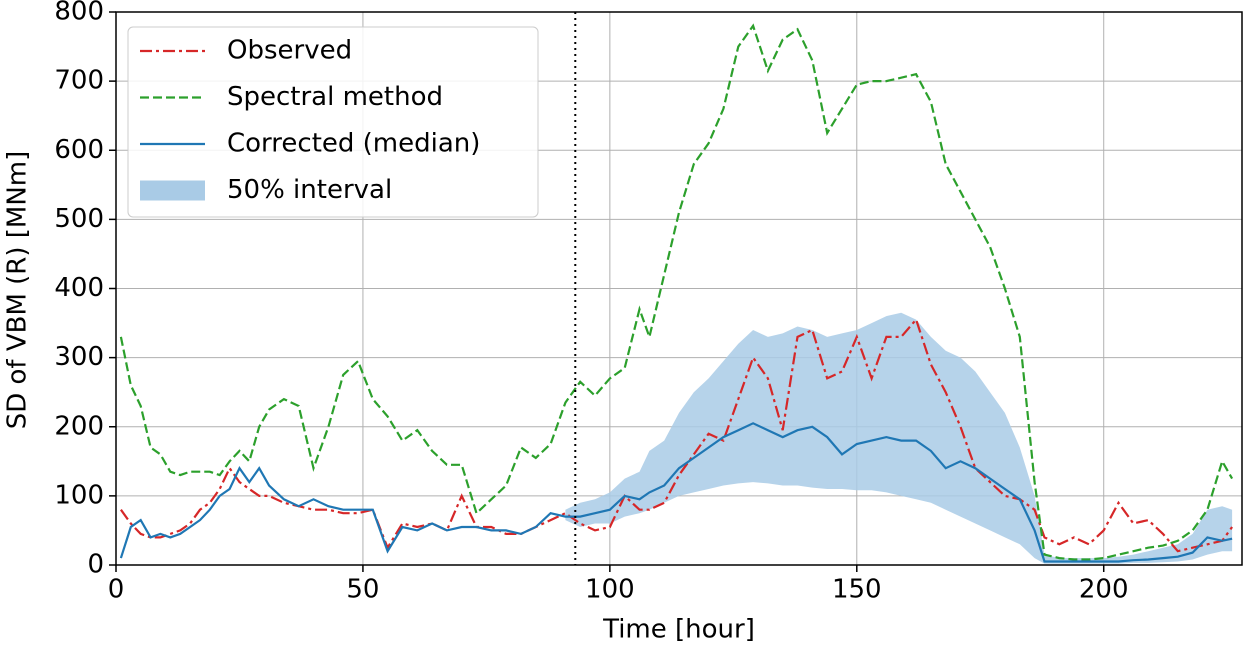 This screenshot has width=1254, height=649. What do you see at coordinates (678, 630) in the screenshot?
I see `x-axis-label: Time [hour]` at bounding box center [678, 630].